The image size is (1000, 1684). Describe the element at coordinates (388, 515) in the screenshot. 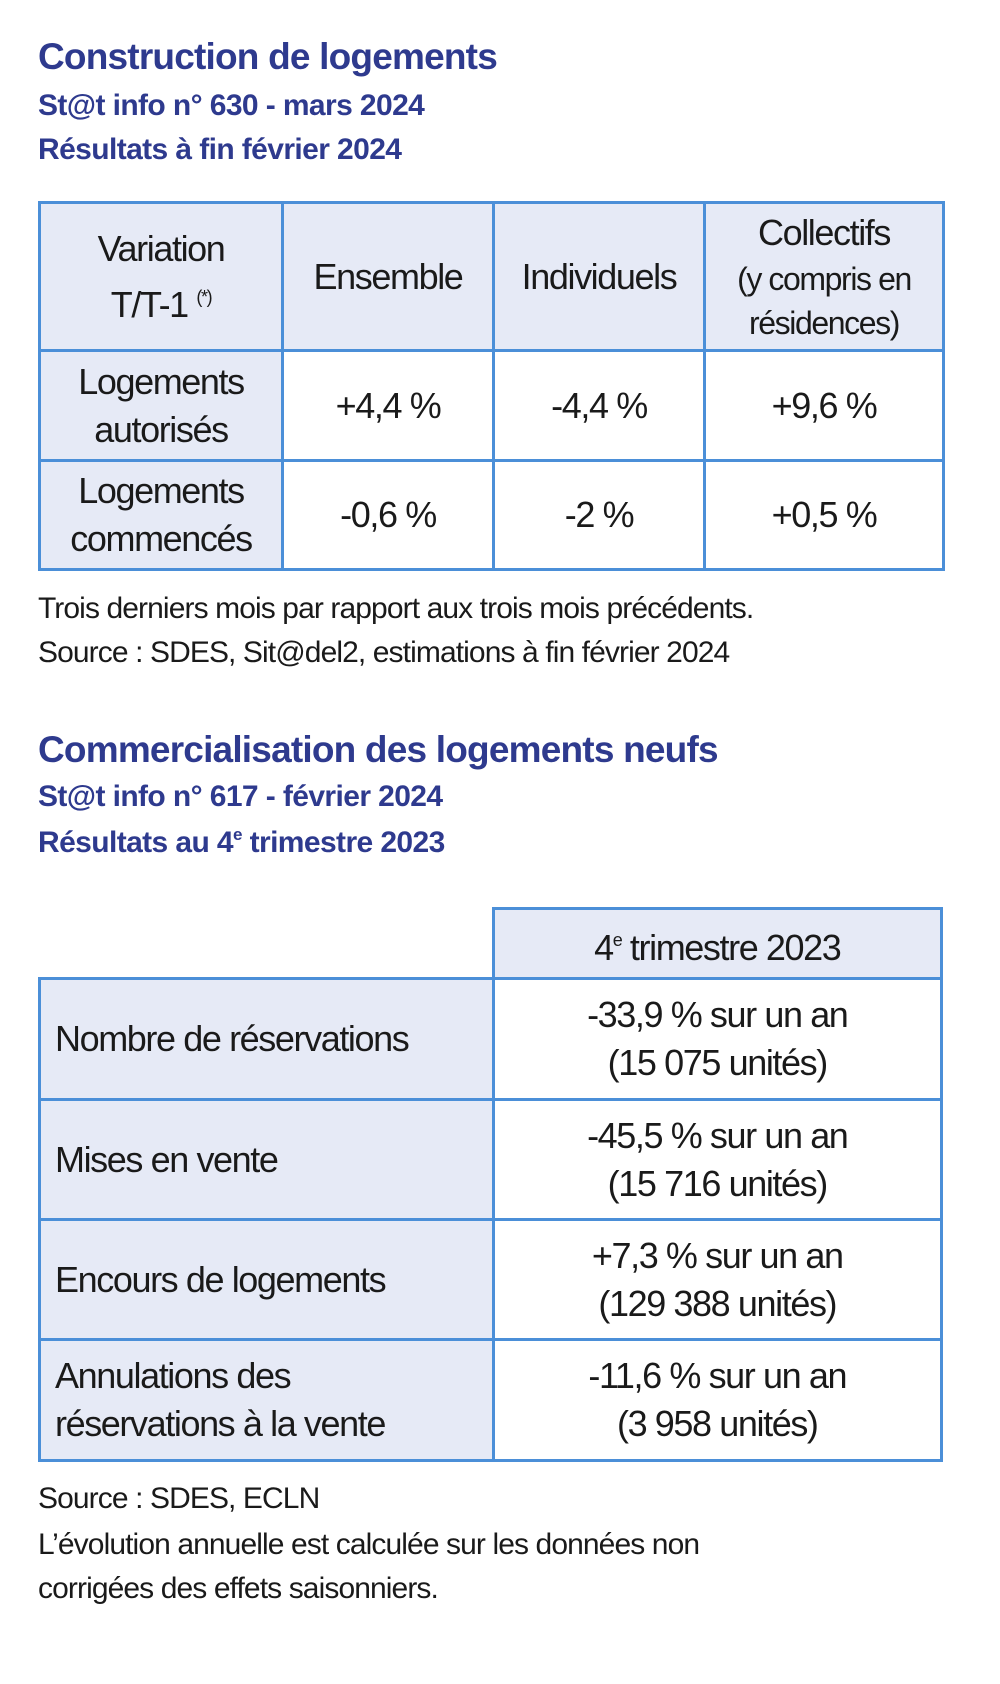

I see `cell-value: -0,6 %` at that location.